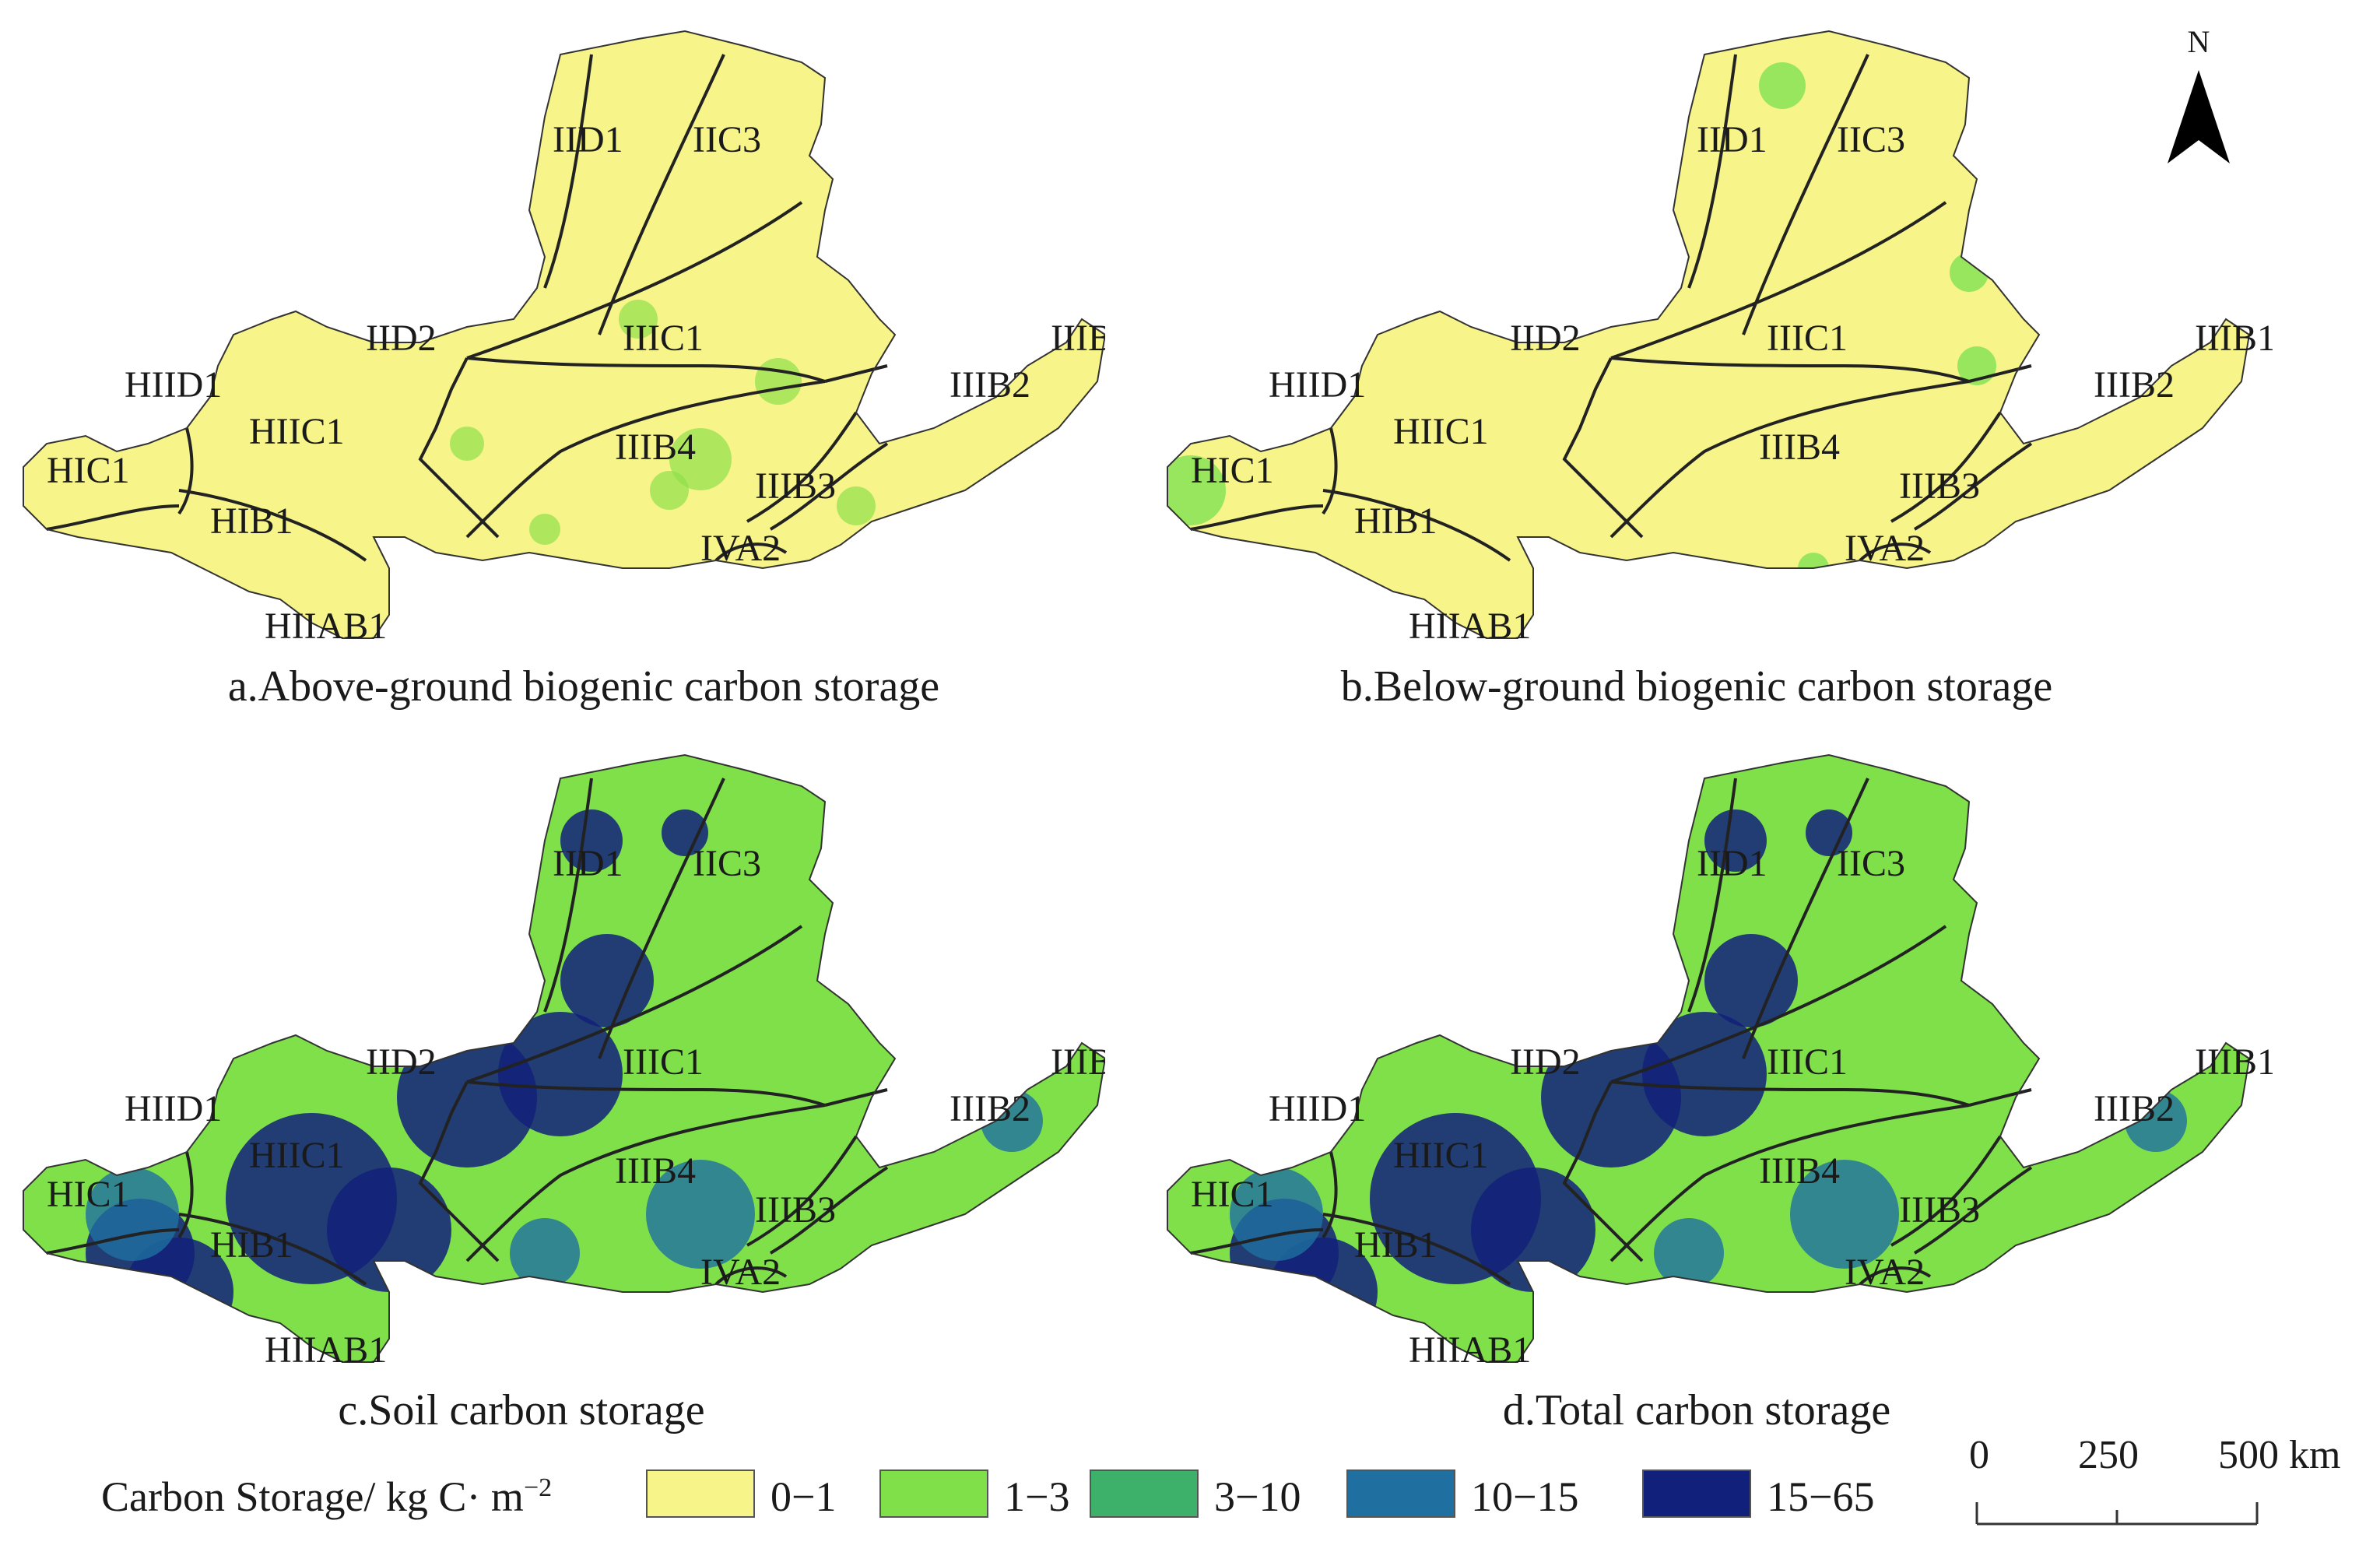  What do you see at coordinates (804, 1497) in the screenshot?
I see `legend-label: 0−1` at bounding box center [804, 1497].